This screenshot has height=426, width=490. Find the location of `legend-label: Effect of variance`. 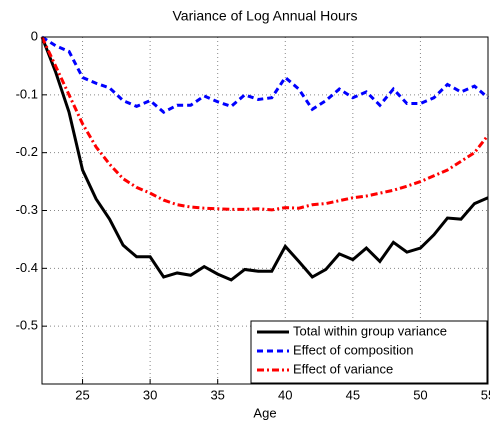

legend-label: Effect of variance is located at coordinates (343, 368).